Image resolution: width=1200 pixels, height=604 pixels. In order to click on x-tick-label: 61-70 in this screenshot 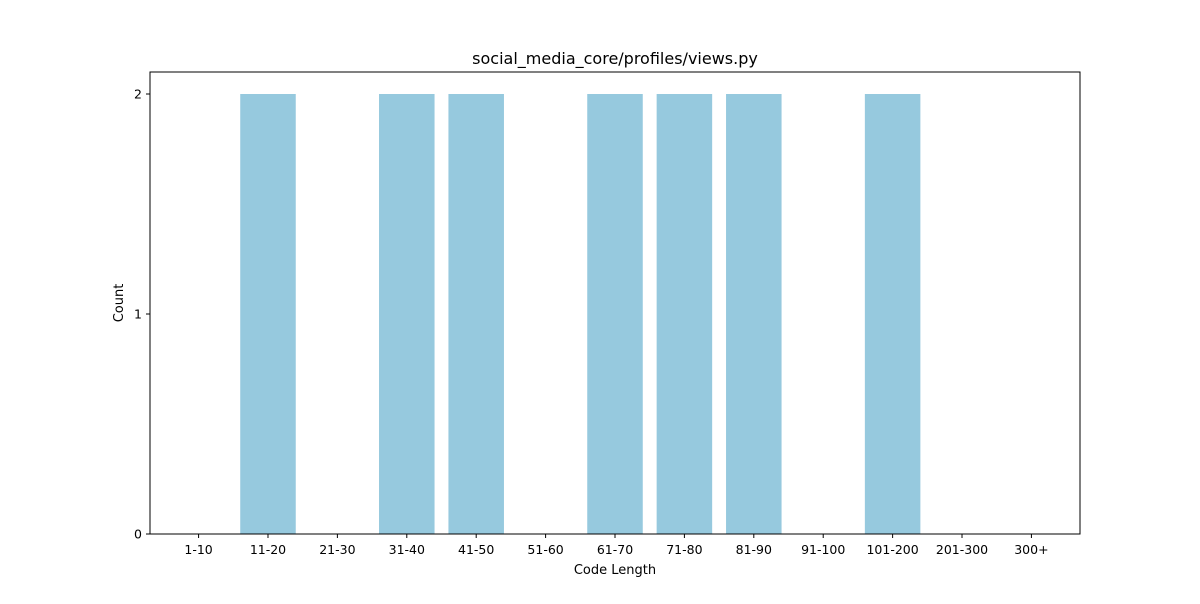, I will do `click(615, 549)`.